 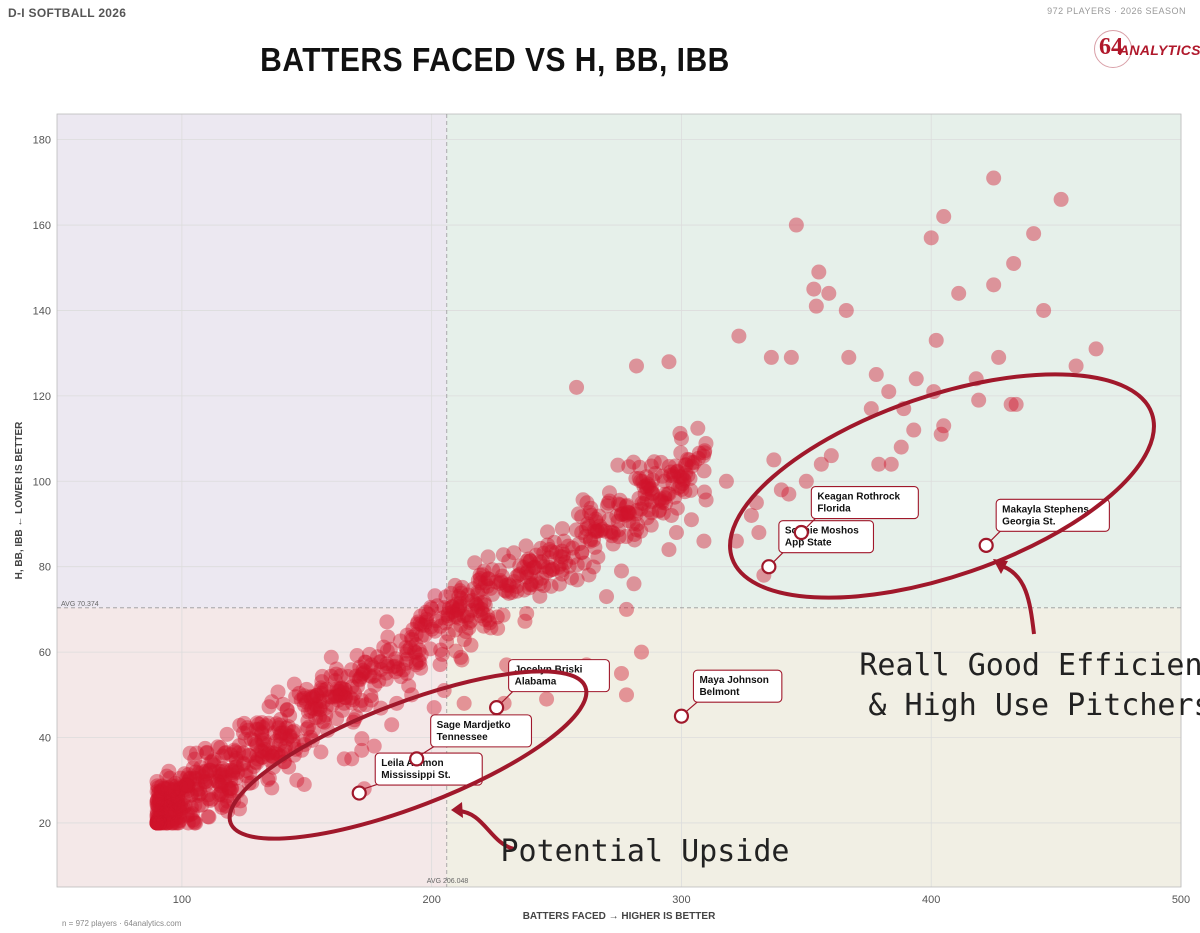 What do you see at coordinates (408, 755) in the screenshot?
I see `bottom-highlight-ellipse` at bounding box center [408, 755].